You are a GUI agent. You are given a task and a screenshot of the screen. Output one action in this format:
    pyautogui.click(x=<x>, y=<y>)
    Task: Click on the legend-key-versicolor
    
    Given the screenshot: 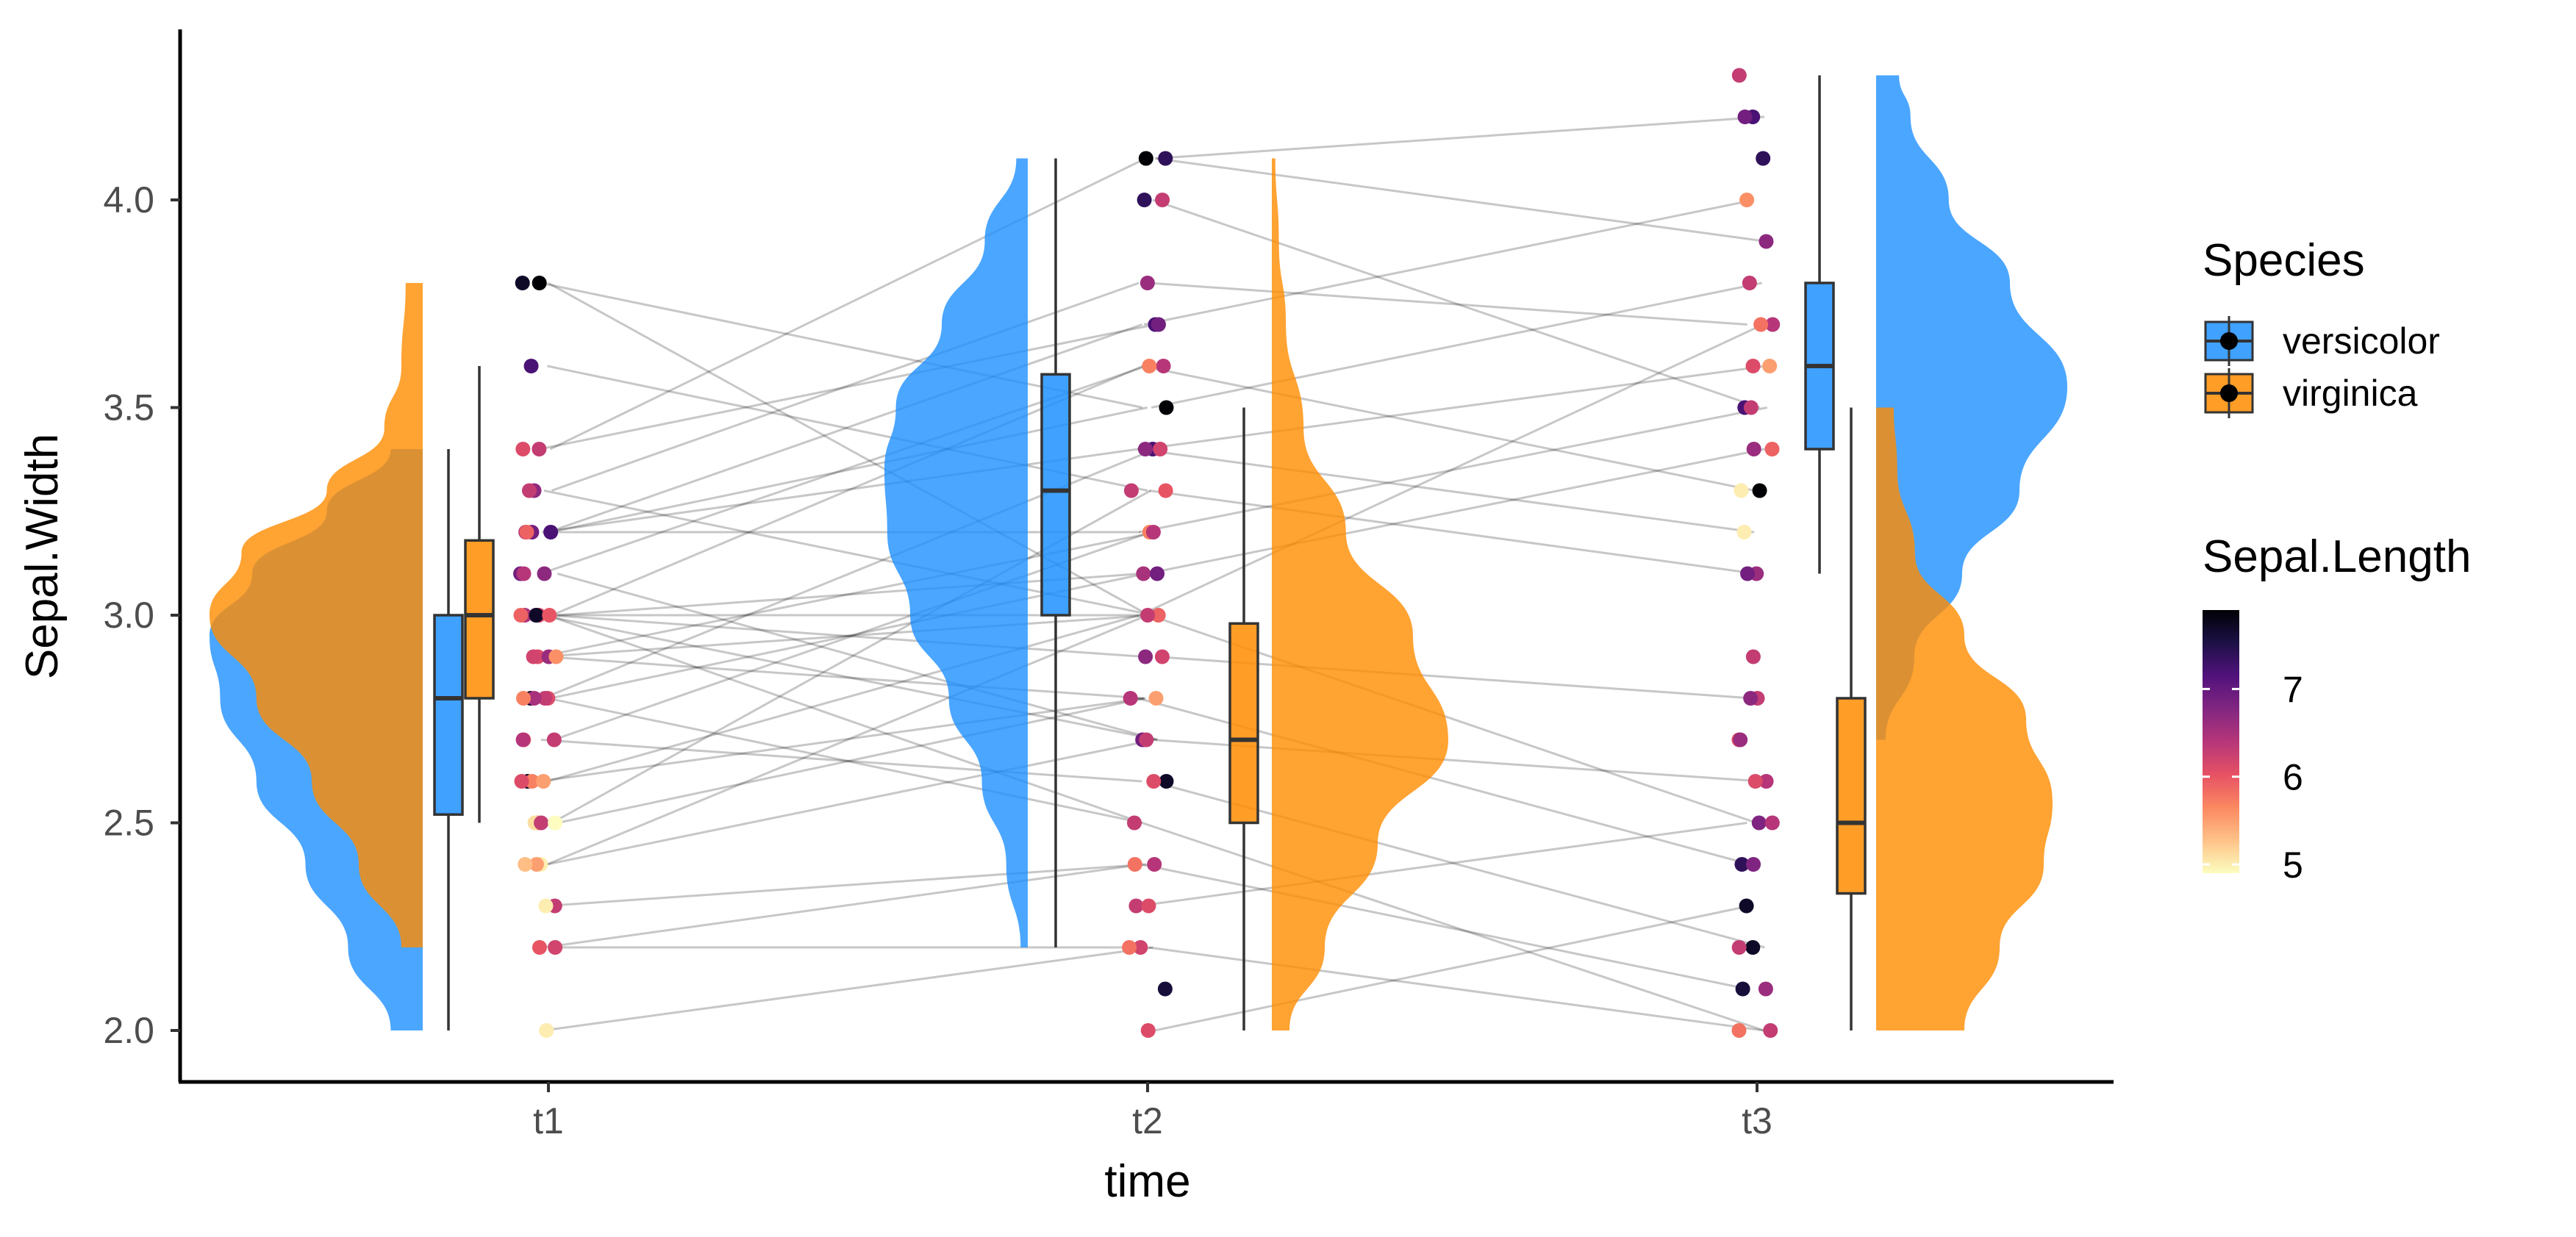 What is the action you would take?
    pyautogui.click(x=2229, y=341)
    